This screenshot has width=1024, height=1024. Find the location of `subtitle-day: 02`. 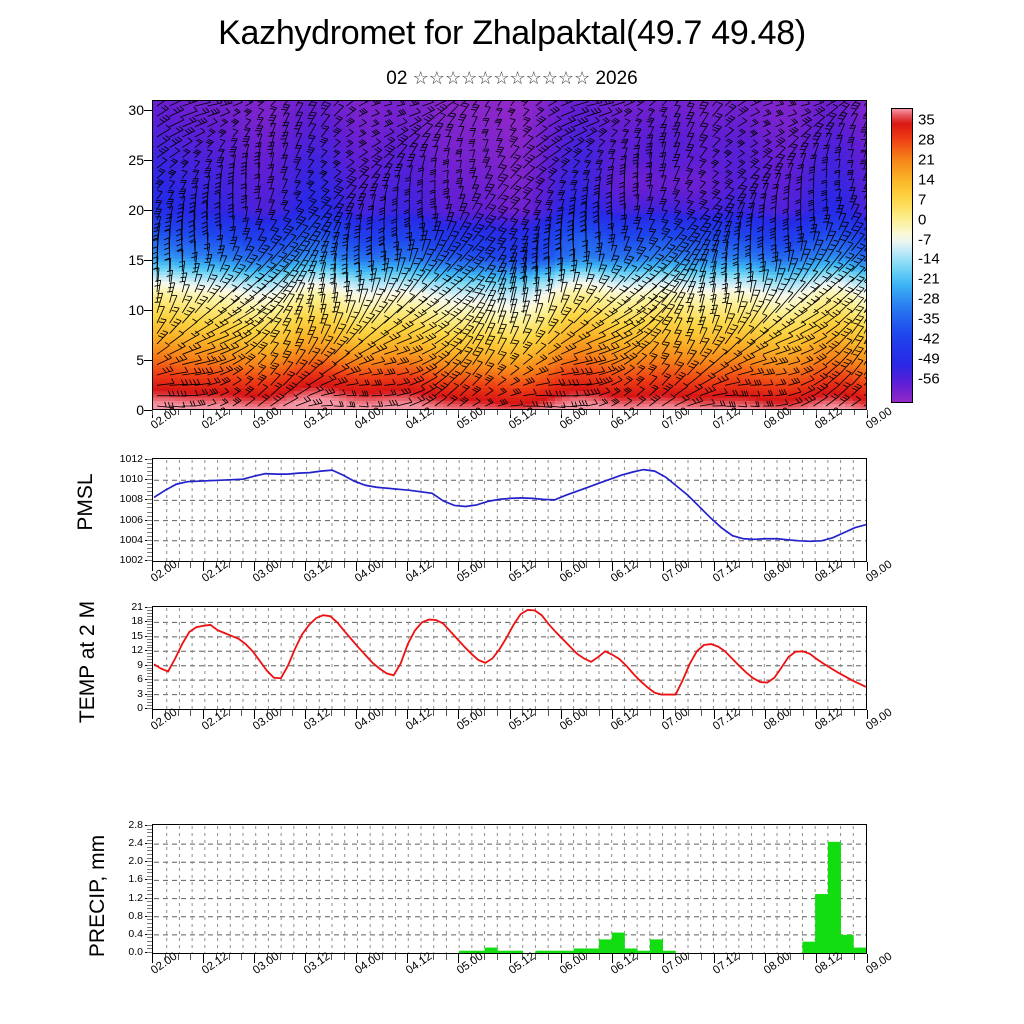

subtitle-day: 02 is located at coordinates (397, 78).